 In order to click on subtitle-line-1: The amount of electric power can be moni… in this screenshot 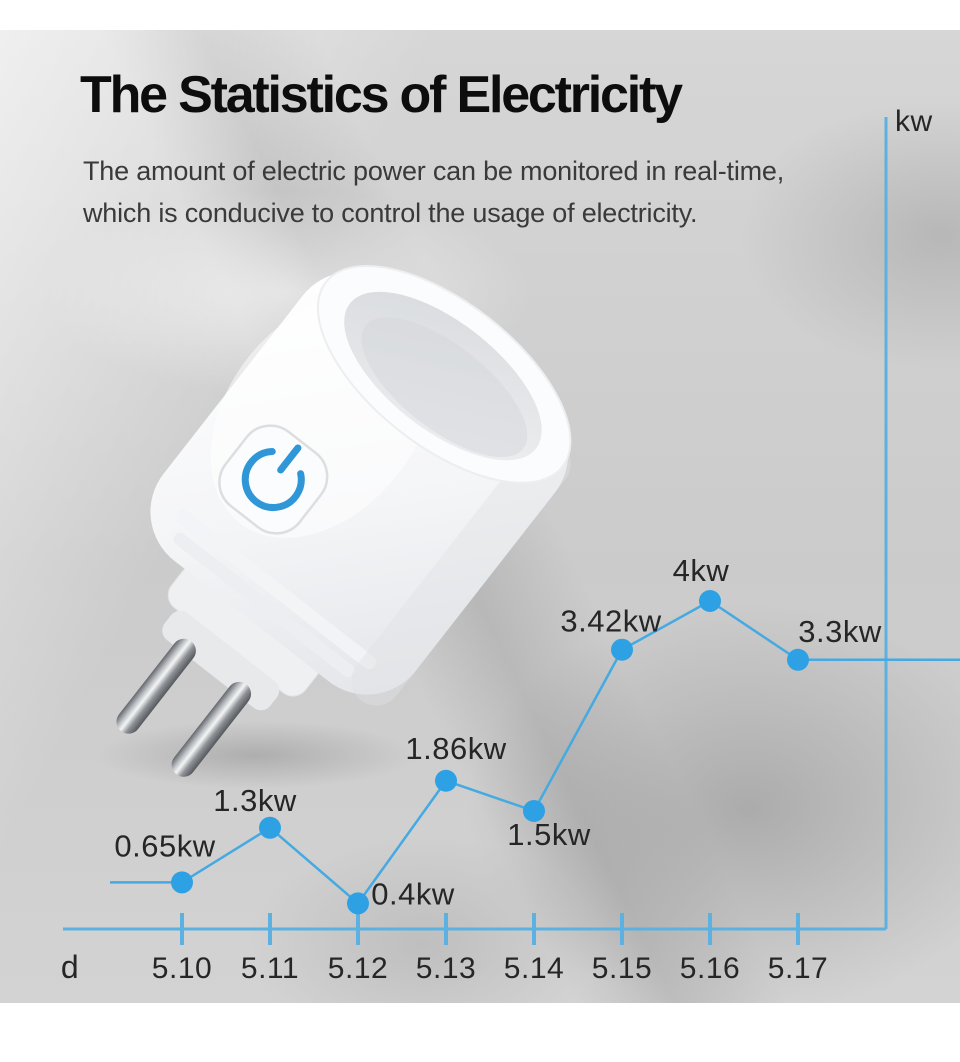, I will do `click(434, 171)`.